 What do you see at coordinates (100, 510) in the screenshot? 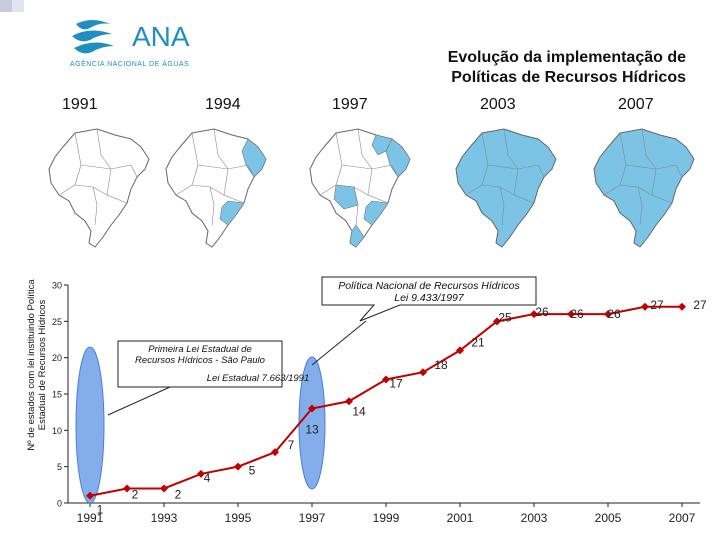
I see `data-label: 1` at bounding box center [100, 510].